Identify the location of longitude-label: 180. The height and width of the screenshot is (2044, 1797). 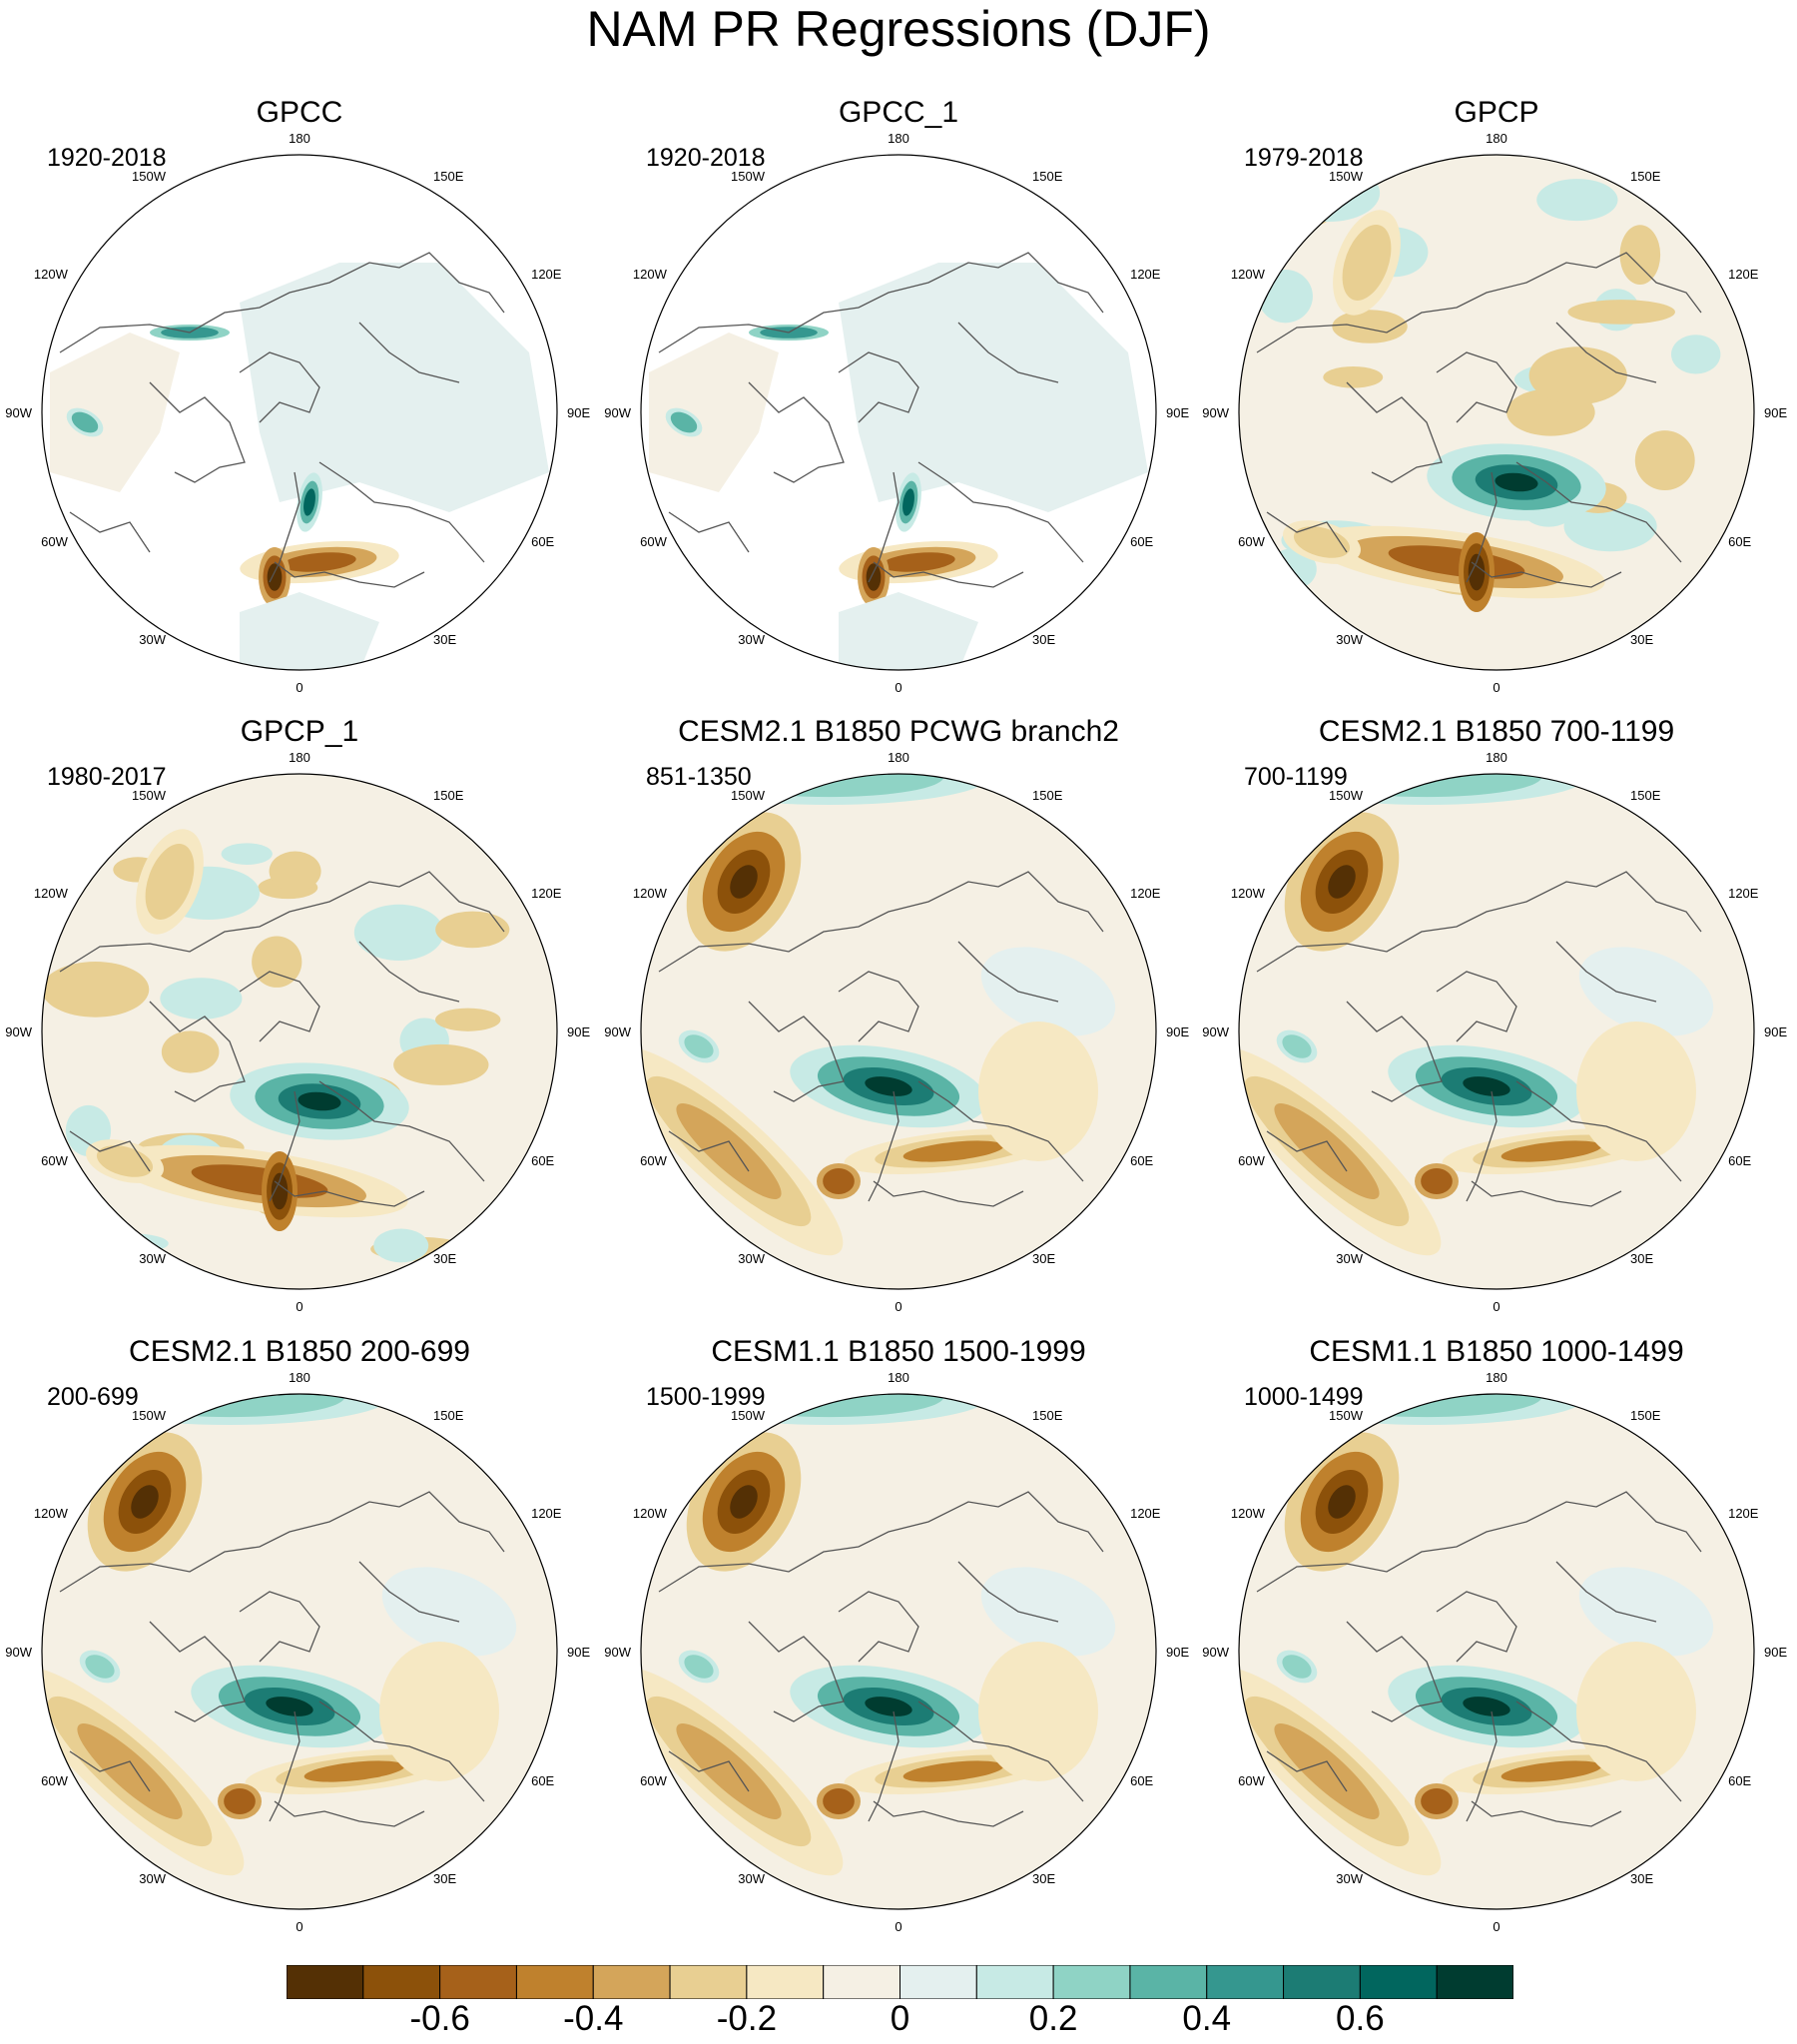
(898, 138).